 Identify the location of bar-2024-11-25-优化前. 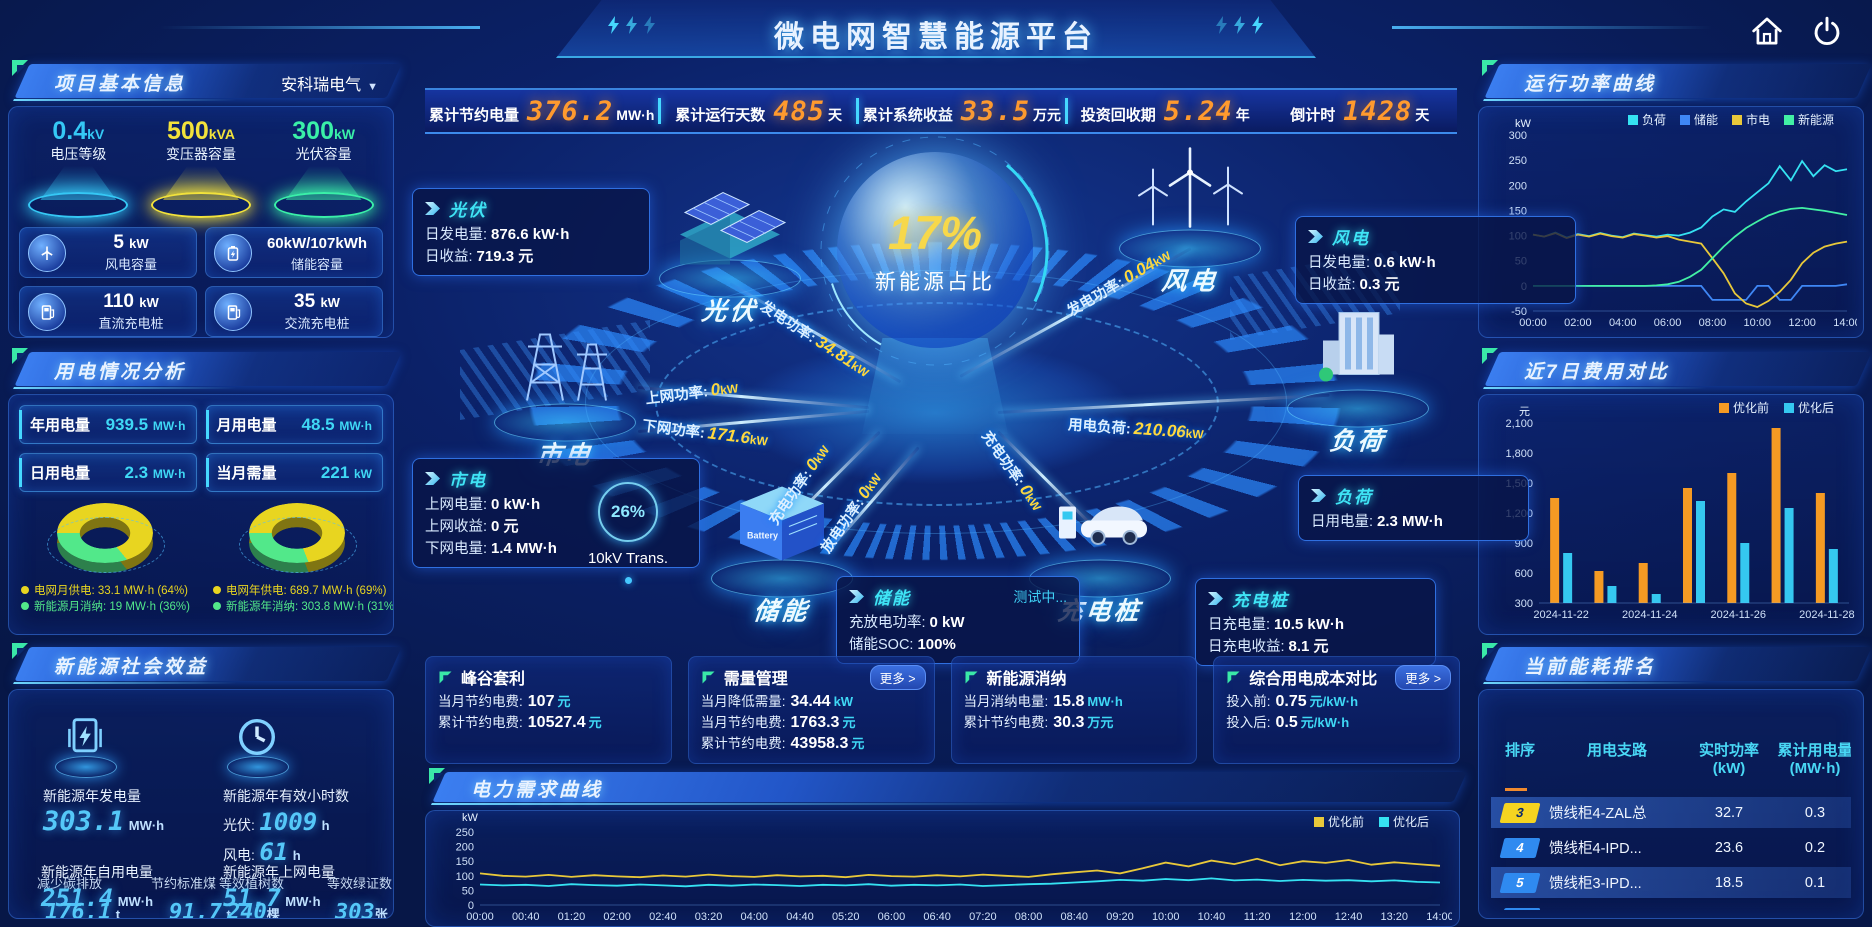
(1687, 545).